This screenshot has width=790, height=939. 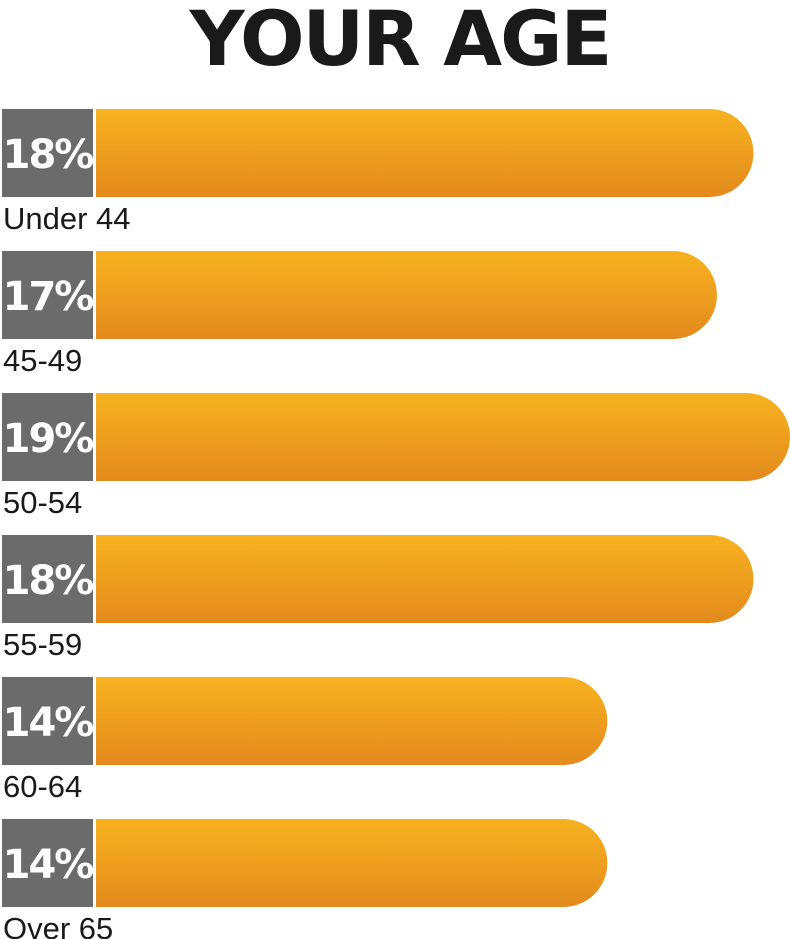 I want to click on category-label: Under 44, so click(x=67, y=218).